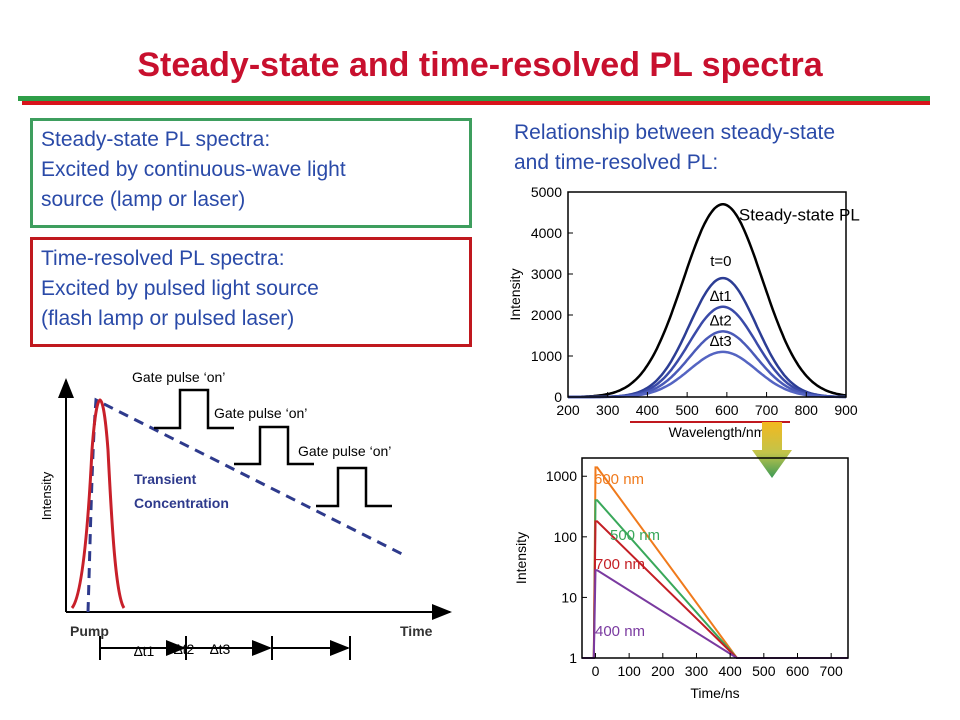  What do you see at coordinates (220, 649) in the screenshot?
I see `delay-label-dt3: ∆t3` at bounding box center [220, 649].